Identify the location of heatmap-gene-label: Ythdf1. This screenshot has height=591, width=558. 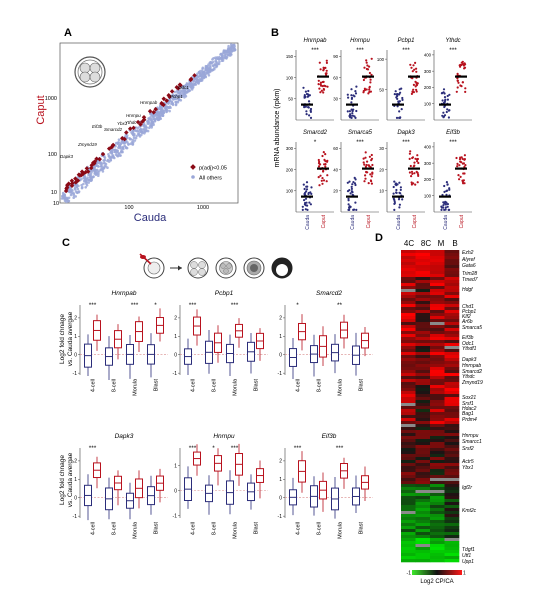
(469, 349).